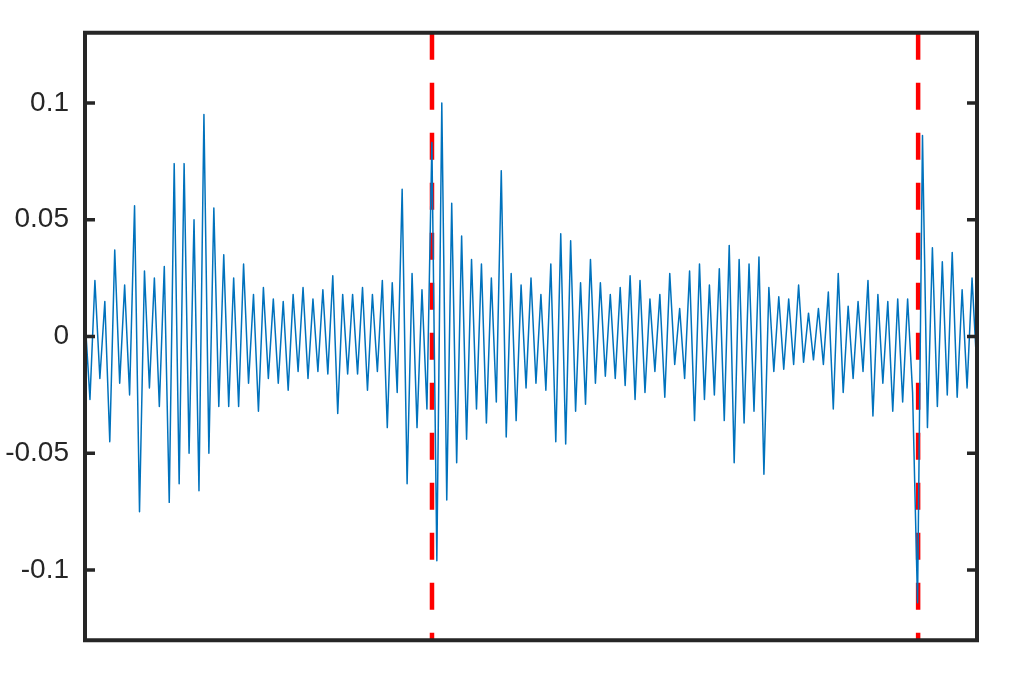  What do you see at coordinates (41, 218) in the screenshot?
I see `y-tick-label: 0.05` at bounding box center [41, 218].